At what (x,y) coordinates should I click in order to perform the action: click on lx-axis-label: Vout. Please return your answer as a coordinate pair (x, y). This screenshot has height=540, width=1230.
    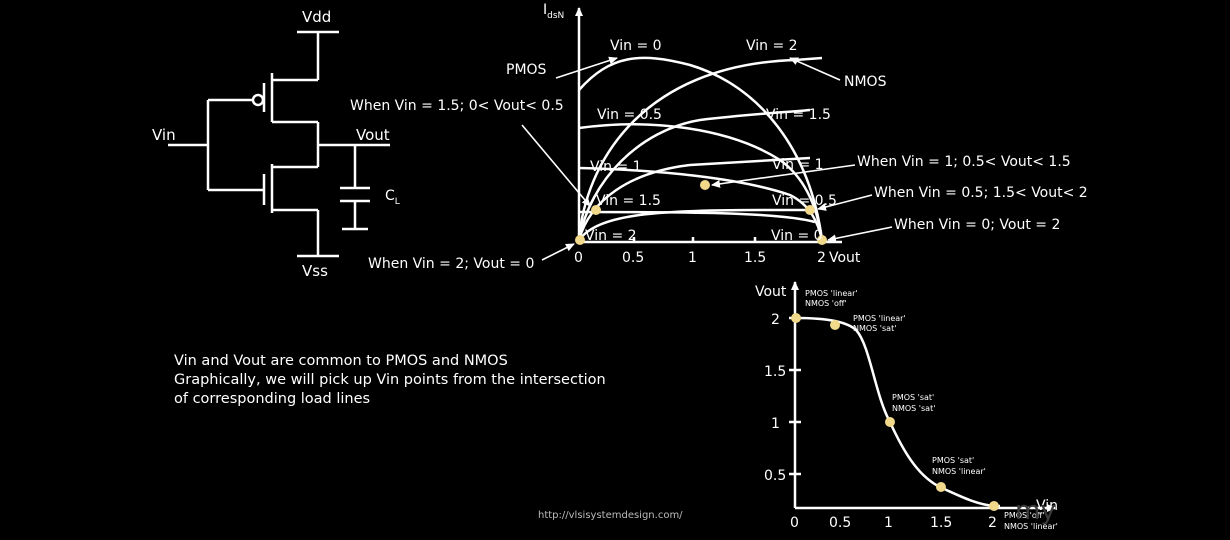
    Looking at the image, I should click on (845, 258).